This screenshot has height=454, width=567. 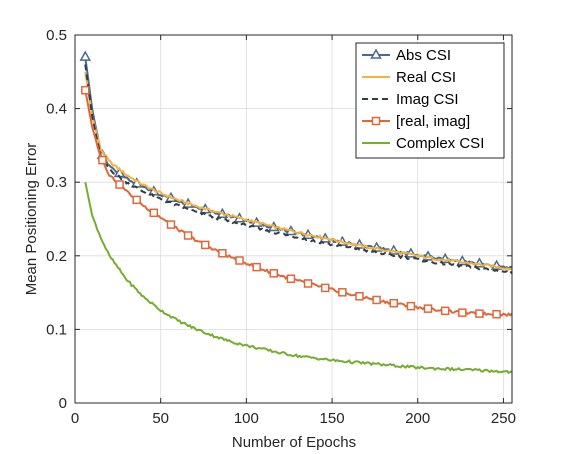 I want to click on legend-label: Complex CSI, so click(x=440, y=143).